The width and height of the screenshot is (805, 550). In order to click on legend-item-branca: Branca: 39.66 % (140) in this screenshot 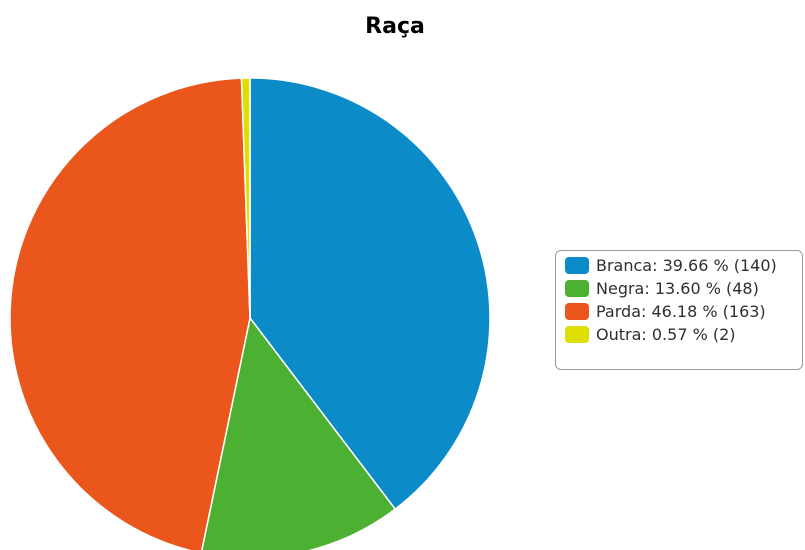, I will do `click(683, 265)`.